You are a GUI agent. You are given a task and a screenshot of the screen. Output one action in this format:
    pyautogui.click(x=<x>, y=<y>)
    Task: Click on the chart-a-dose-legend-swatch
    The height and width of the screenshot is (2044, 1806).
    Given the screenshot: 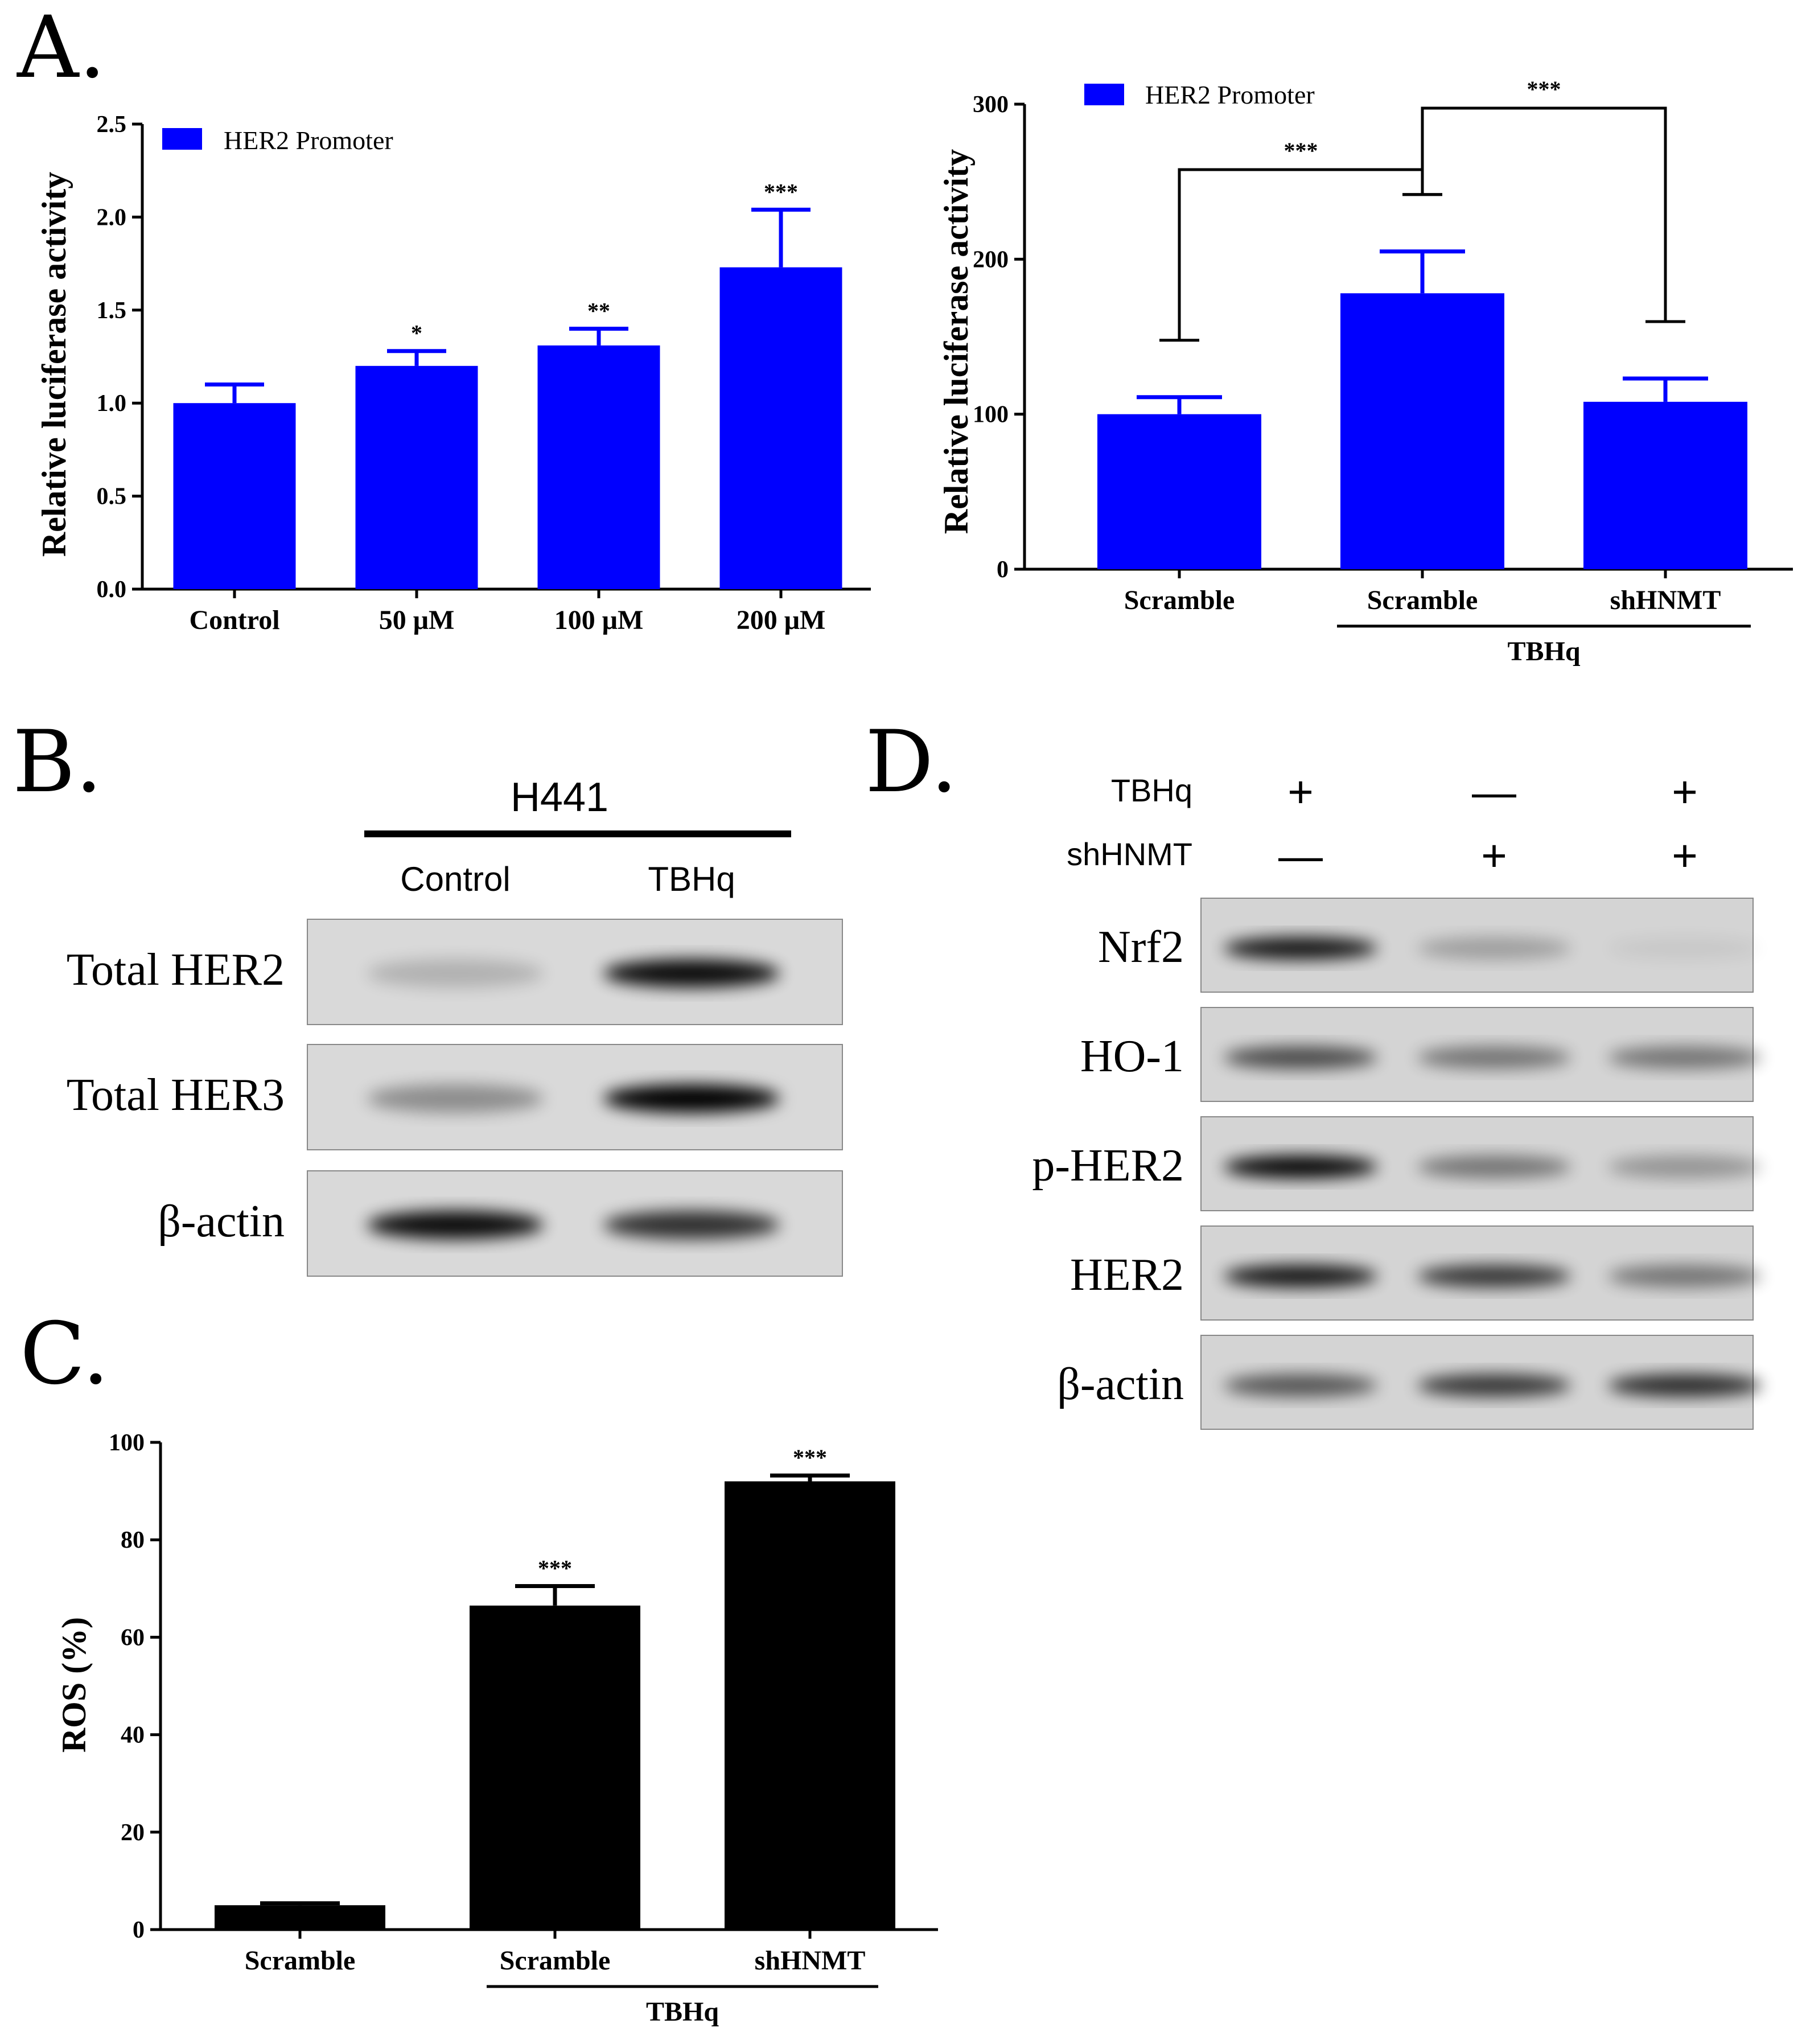 What is the action you would take?
    pyautogui.click(x=182, y=139)
    